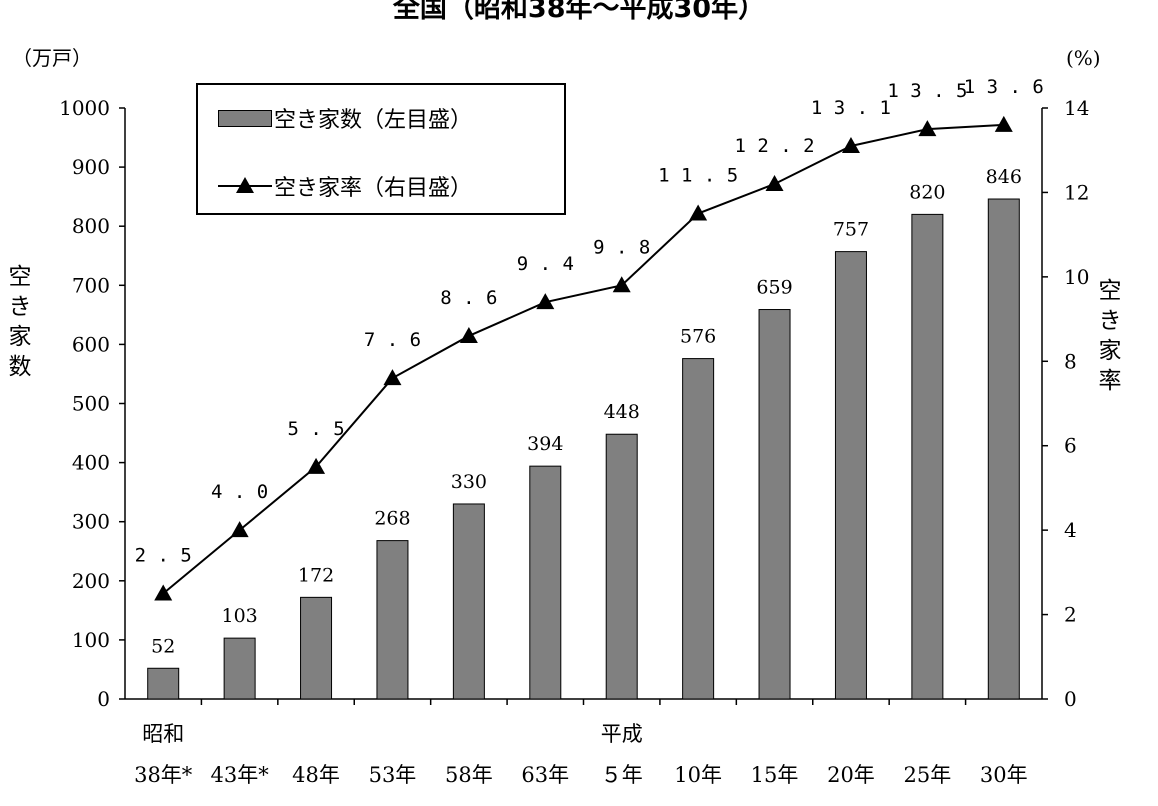 This screenshot has height=806, width=1158. Describe the element at coordinates (91, 167) in the screenshot. I see `left-tick-label: 900` at that location.